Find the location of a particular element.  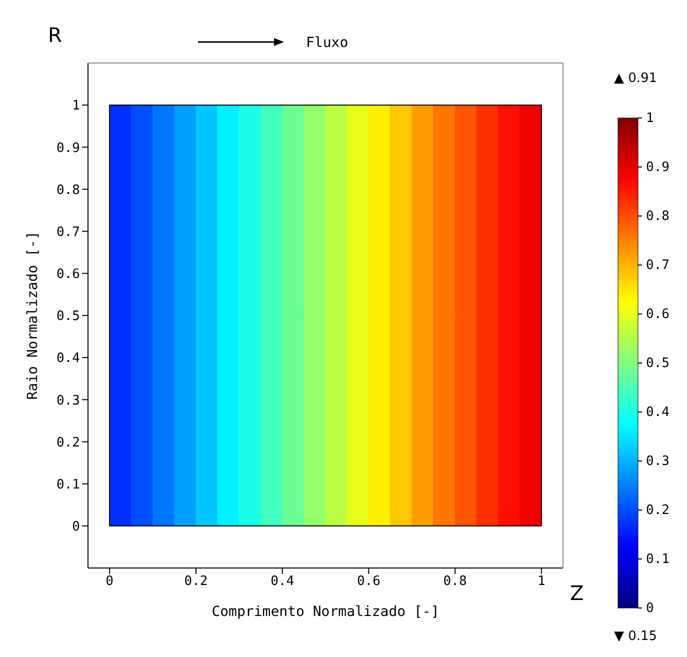

x-tick-label: 0 is located at coordinates (110, 582).